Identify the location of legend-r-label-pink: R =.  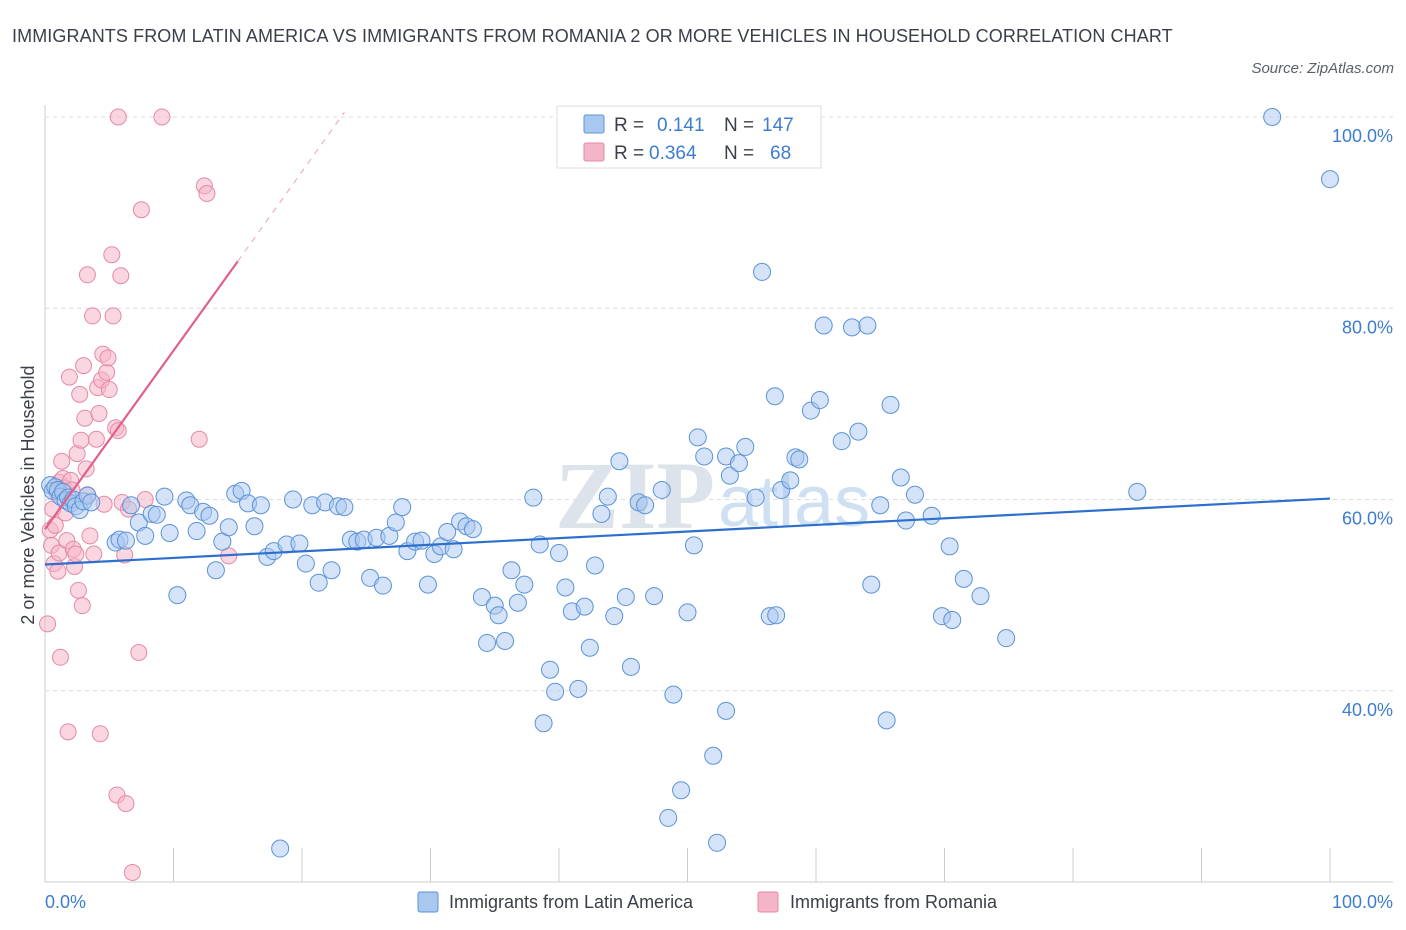
(629, 153).